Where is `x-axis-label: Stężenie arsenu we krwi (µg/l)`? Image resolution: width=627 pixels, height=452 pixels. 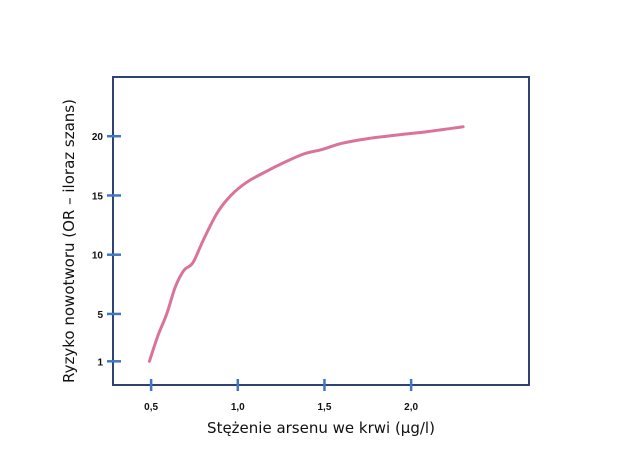
x-axis-label: Stężenie arsenu we krwi (µg/l) is located at coordinates (321, 428).